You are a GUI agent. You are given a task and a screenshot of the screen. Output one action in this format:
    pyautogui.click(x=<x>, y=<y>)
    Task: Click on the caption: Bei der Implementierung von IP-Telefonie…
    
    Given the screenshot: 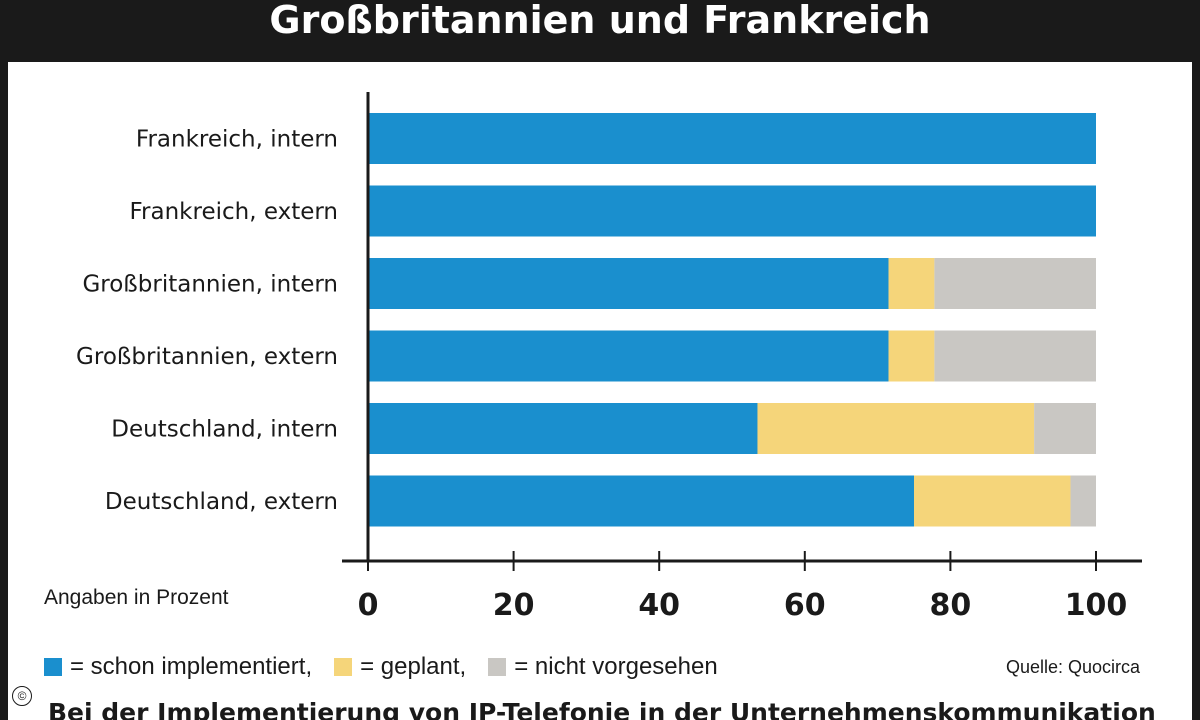 What is the action you would take?
    pyautogui.click(x=602, y=709)
    